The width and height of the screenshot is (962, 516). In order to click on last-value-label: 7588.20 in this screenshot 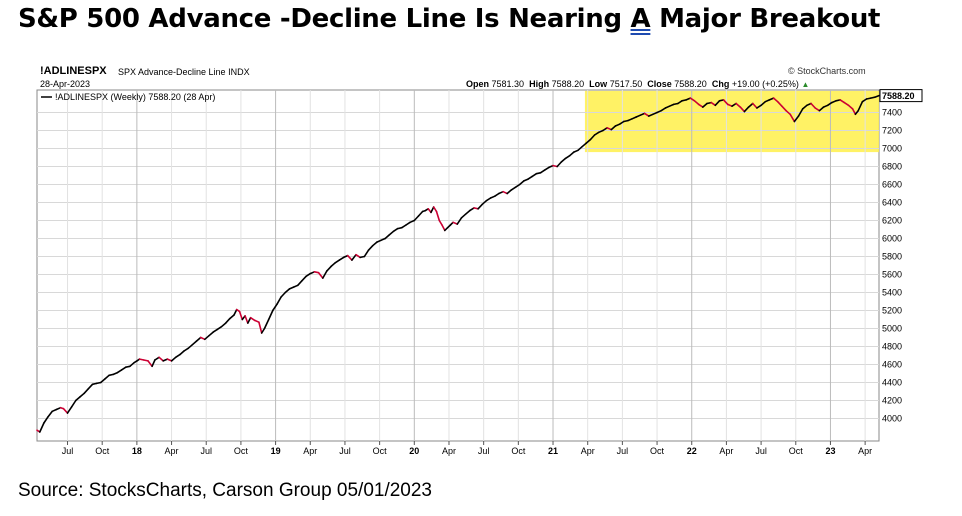, I will do `click(898, 96)`.